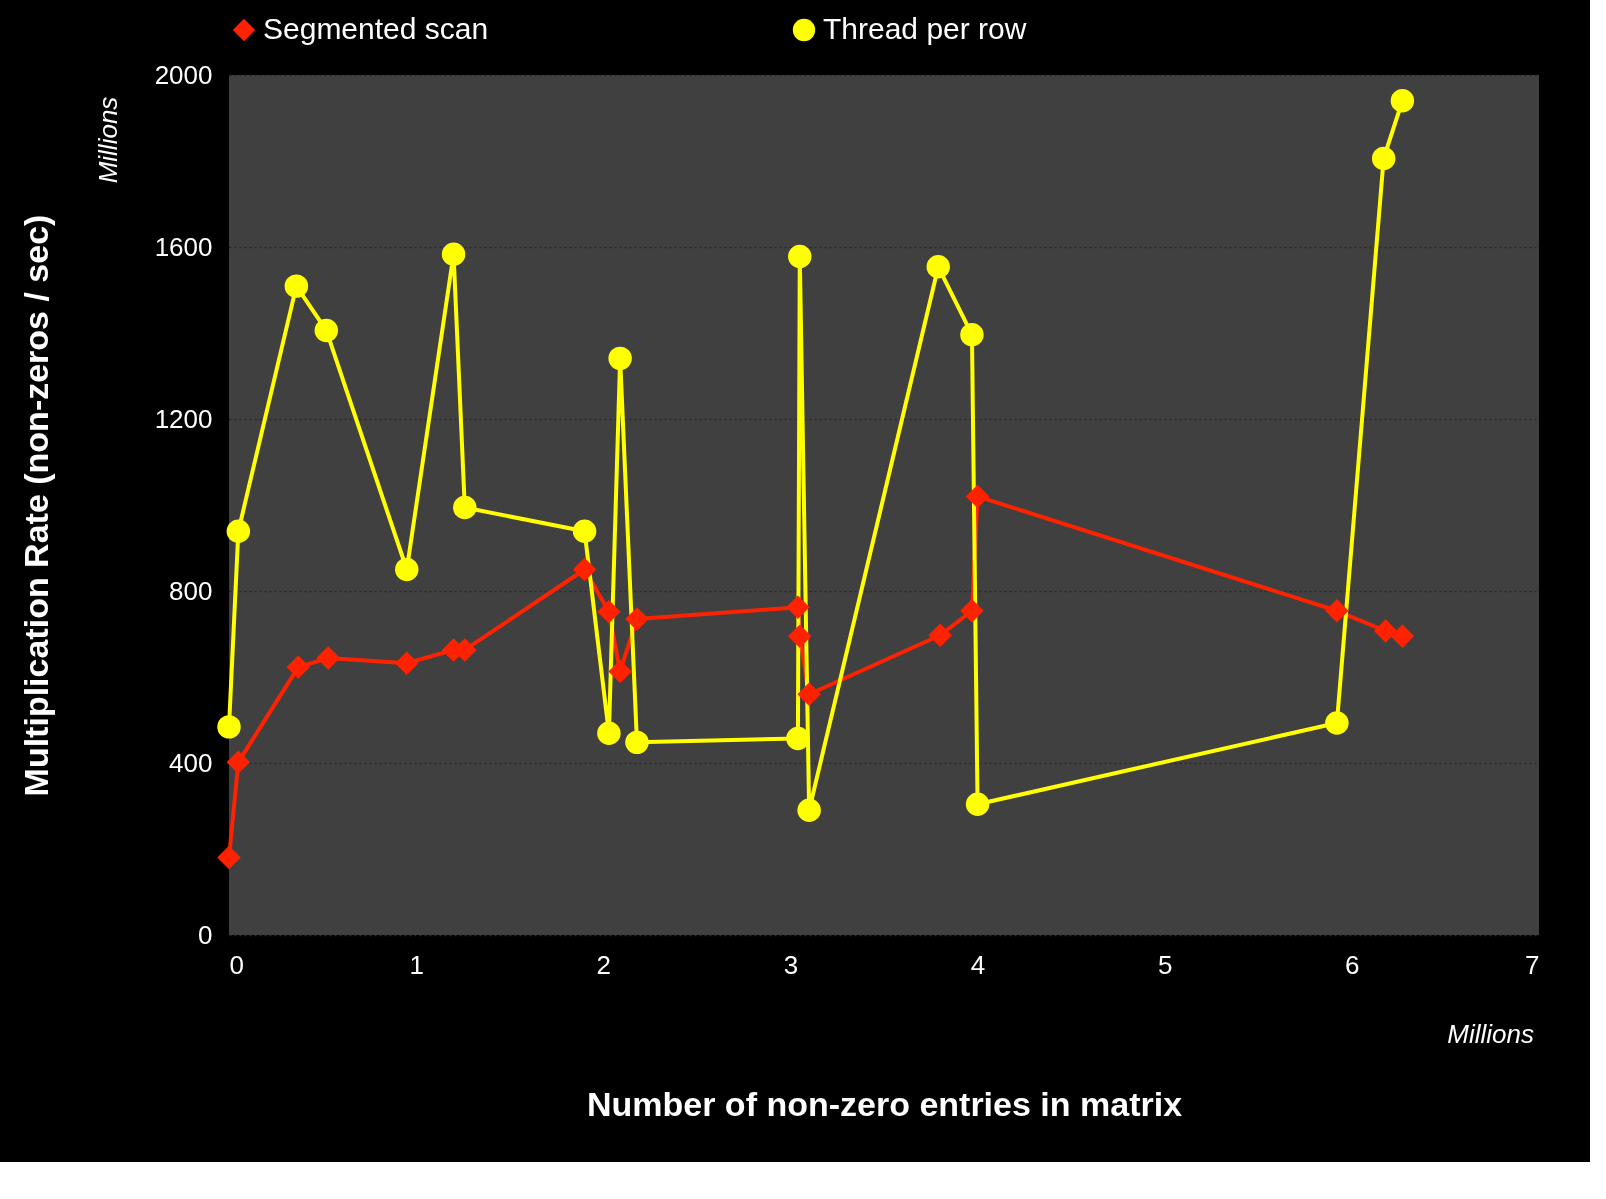  Describe the element at coordinates (1165, 964) in the screenshot. I see `x-tick-label: 5` at that location.